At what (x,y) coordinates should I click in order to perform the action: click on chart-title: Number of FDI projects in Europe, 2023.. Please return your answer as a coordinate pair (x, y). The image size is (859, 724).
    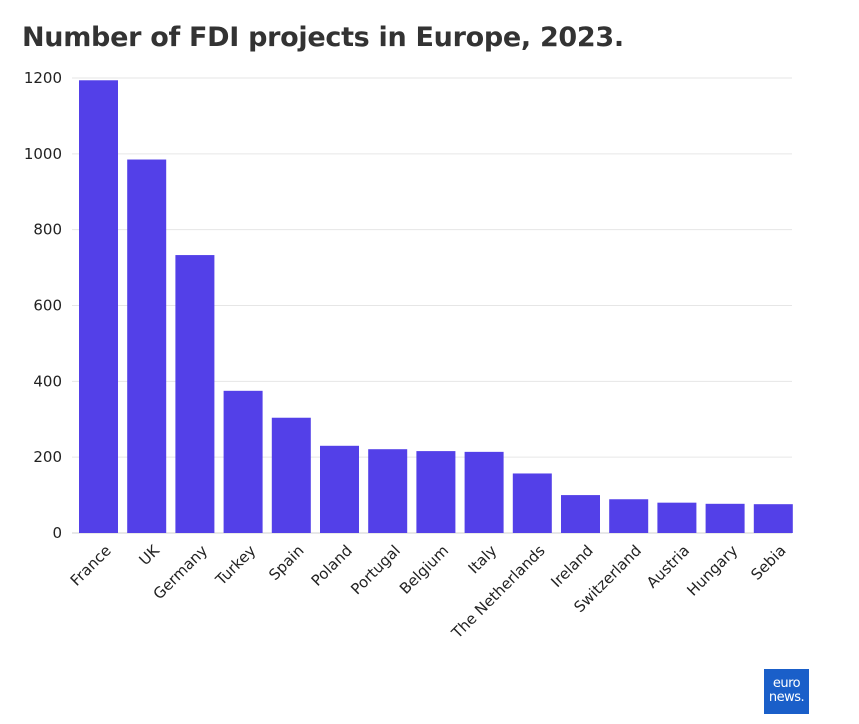
    Looking at the image, I should click on (323, 37).